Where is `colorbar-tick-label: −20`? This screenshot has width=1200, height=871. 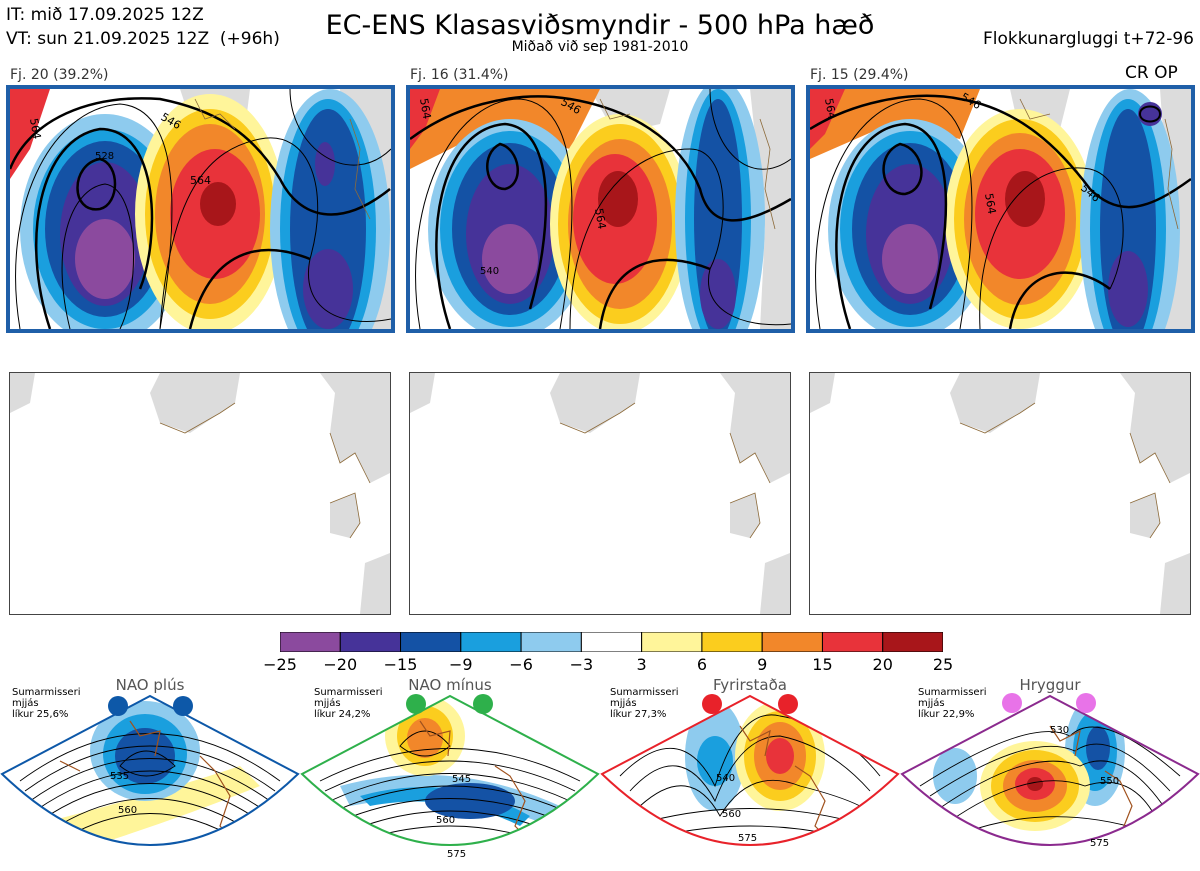
colorbar-tick-label: −20 is located at coordinates (340, 664).